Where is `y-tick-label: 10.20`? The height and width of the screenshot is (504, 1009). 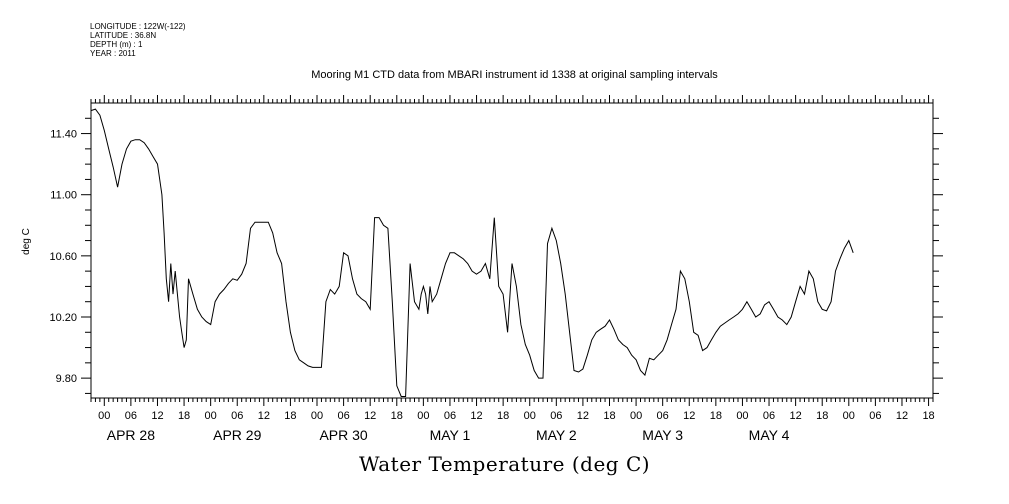
y-tick-label: 10.20 is located at coordinates (63, 318).